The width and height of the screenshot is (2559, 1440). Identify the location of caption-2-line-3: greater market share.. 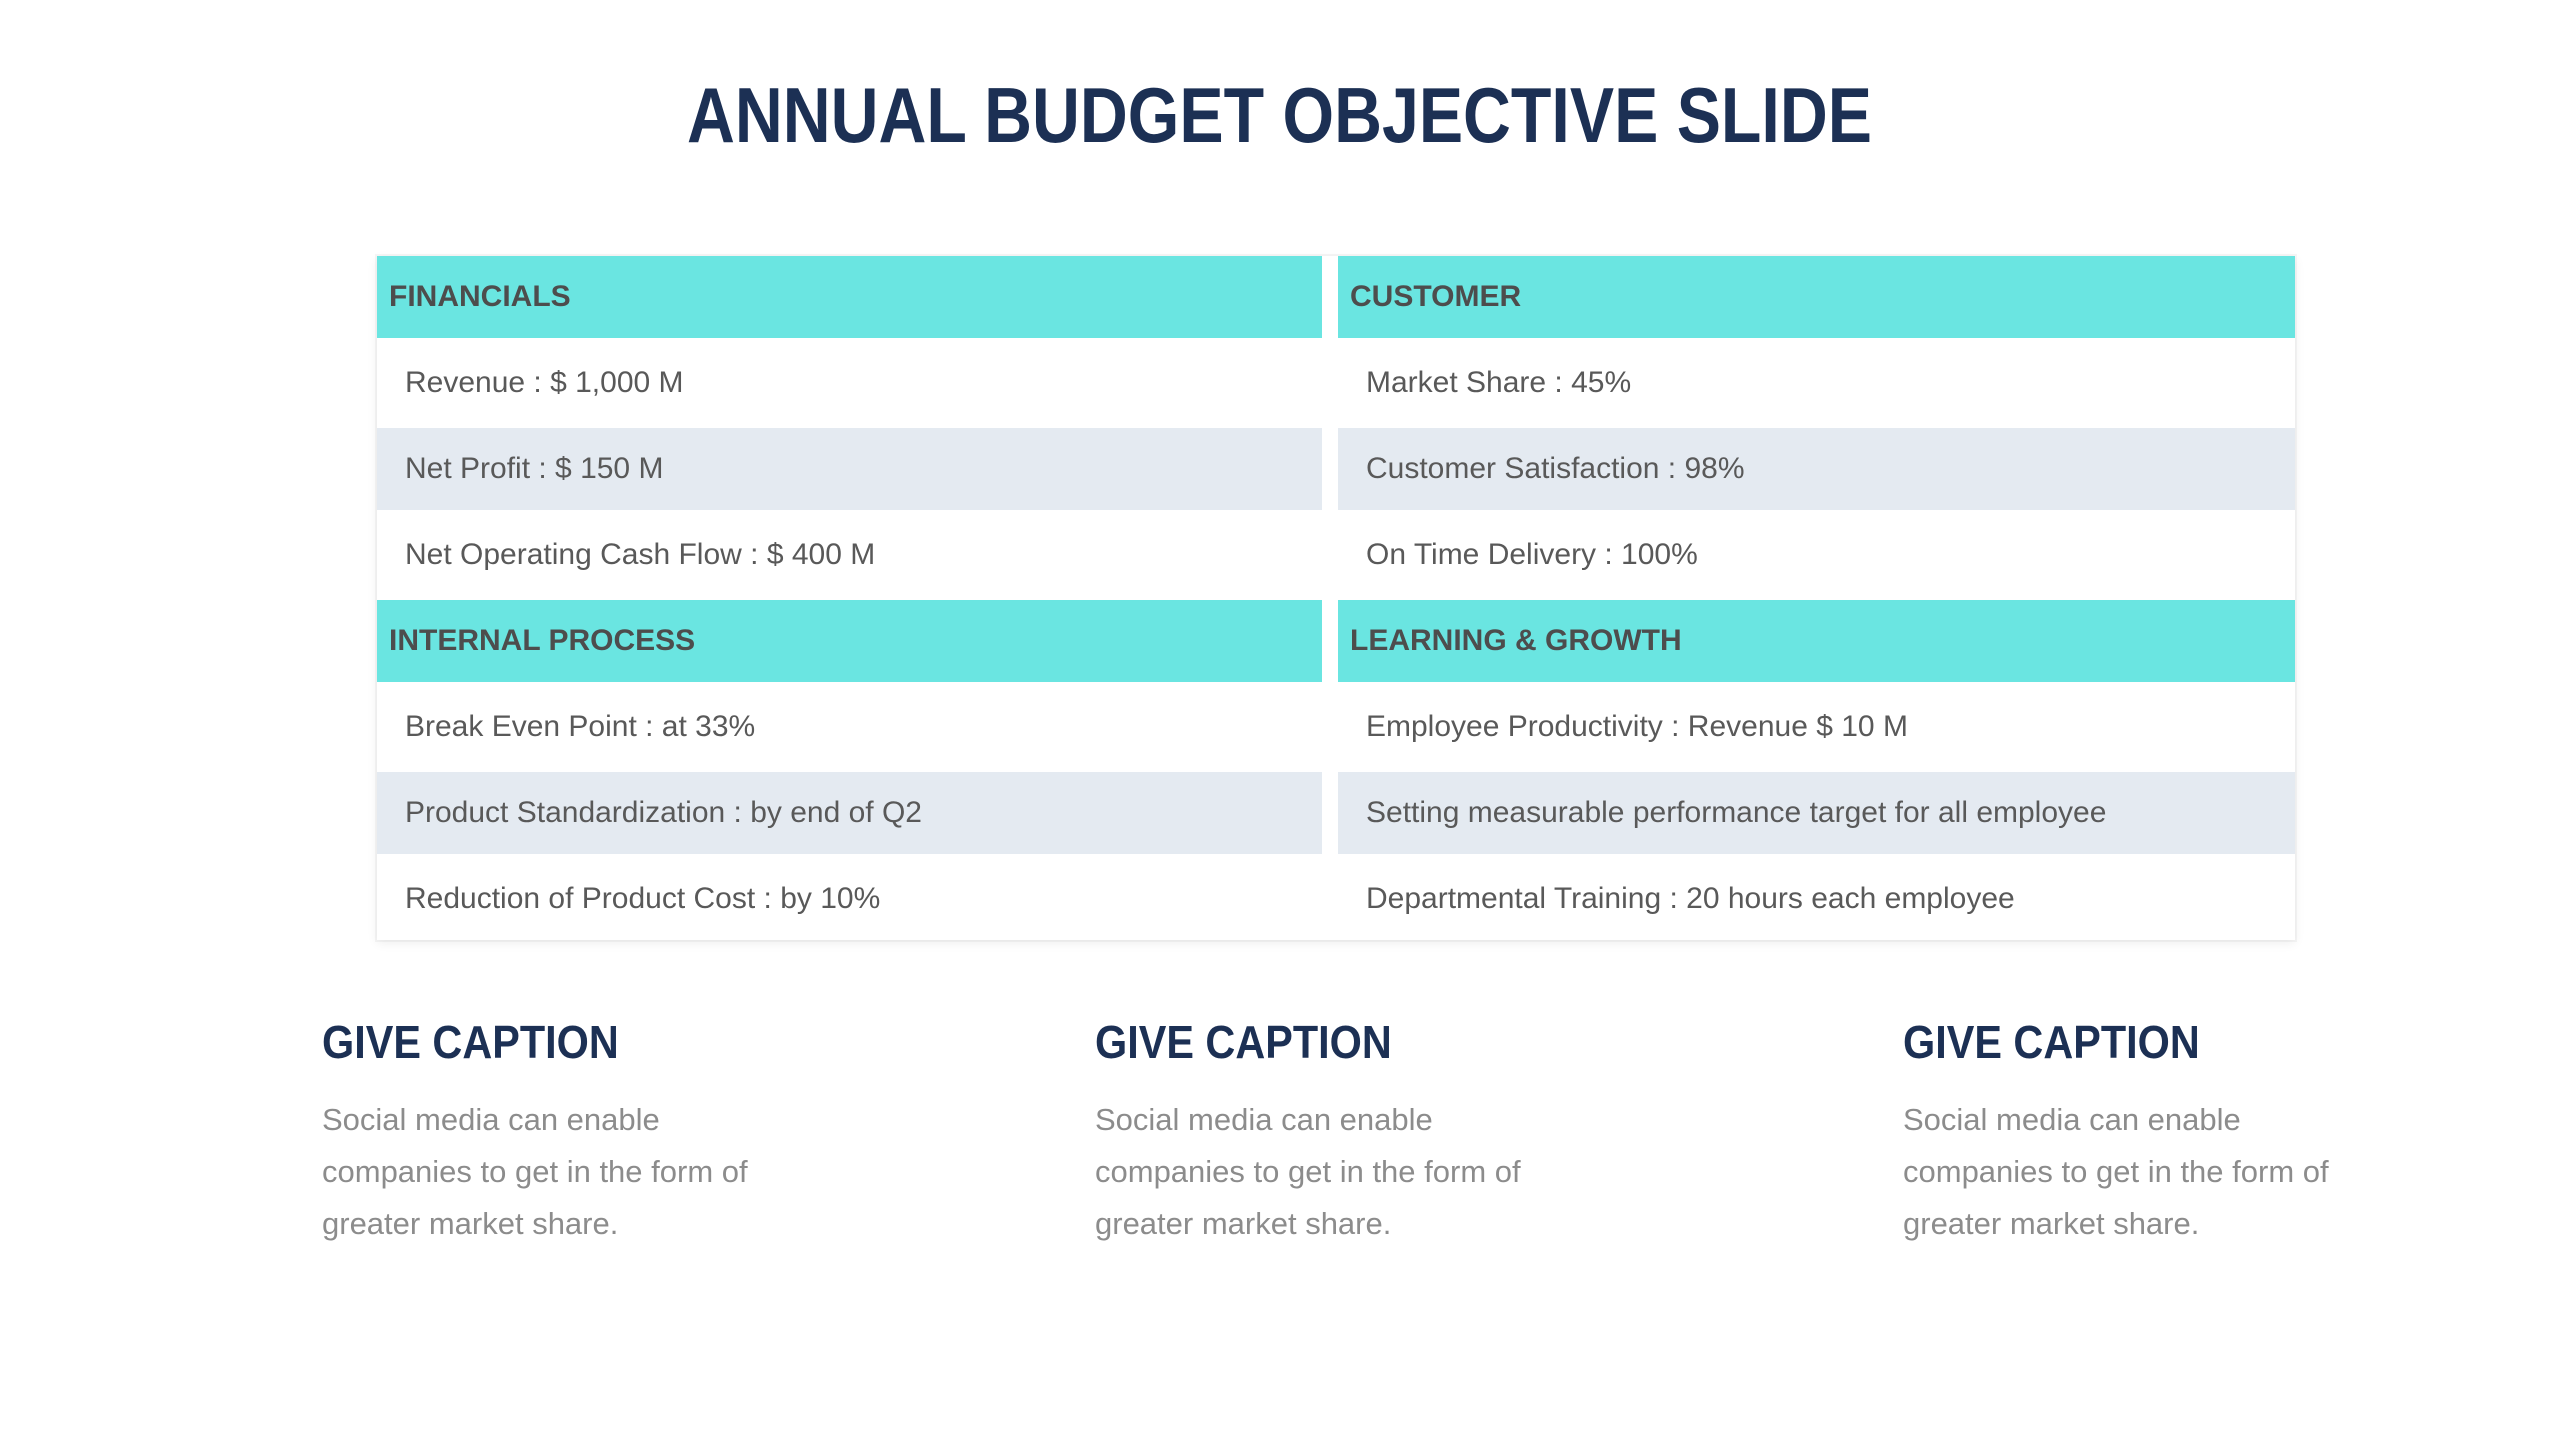
(1243, 1223).